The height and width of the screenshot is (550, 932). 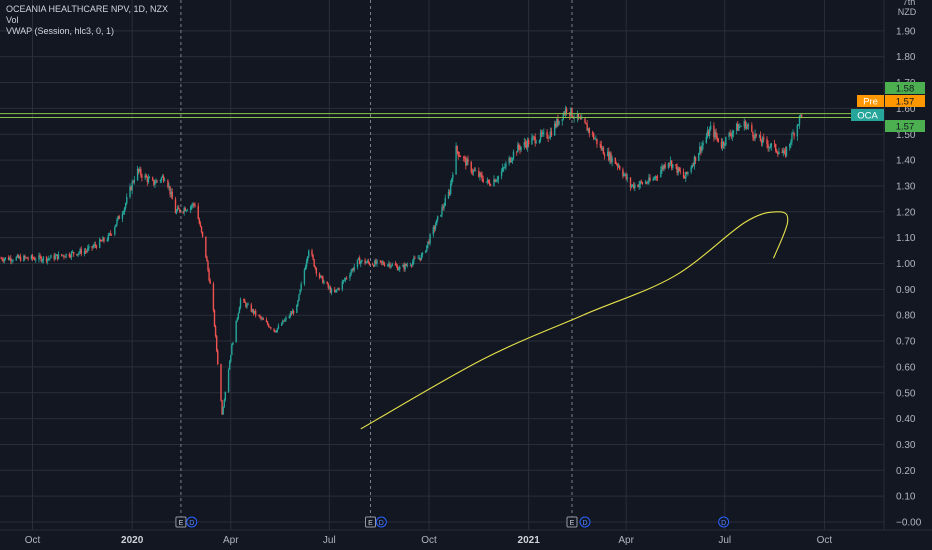 What do you see at coordinates (906, 367) in the screenshot?
I see `price-tick-label: 0.60` at bounding box center [906, 367].